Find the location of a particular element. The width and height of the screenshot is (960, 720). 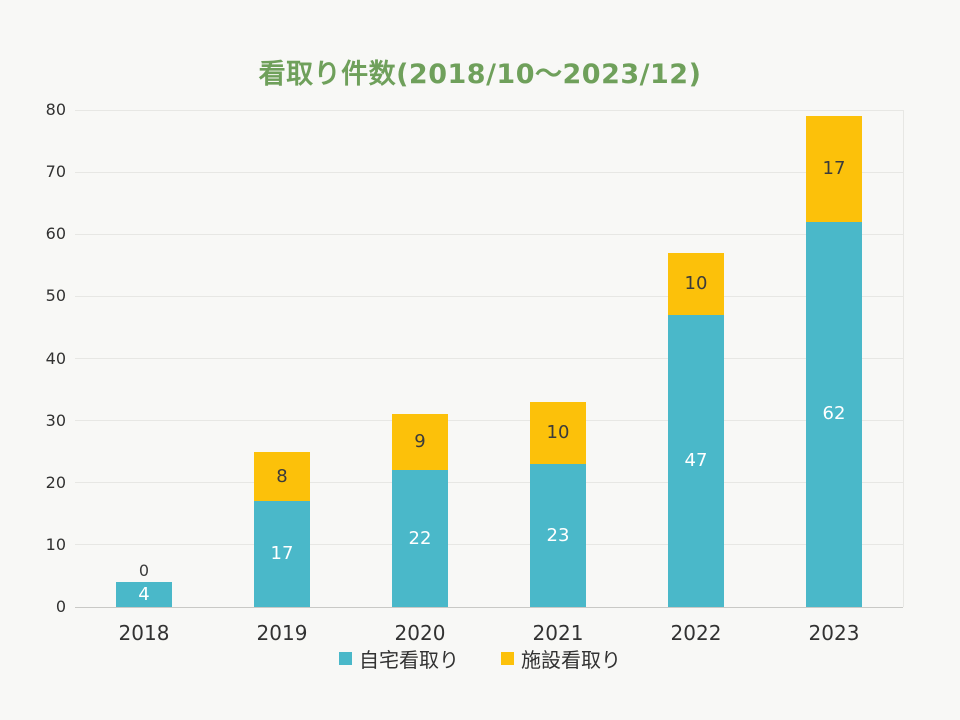

legend: 自宅看取り 施設看取り is located at coordinates (480, 658).